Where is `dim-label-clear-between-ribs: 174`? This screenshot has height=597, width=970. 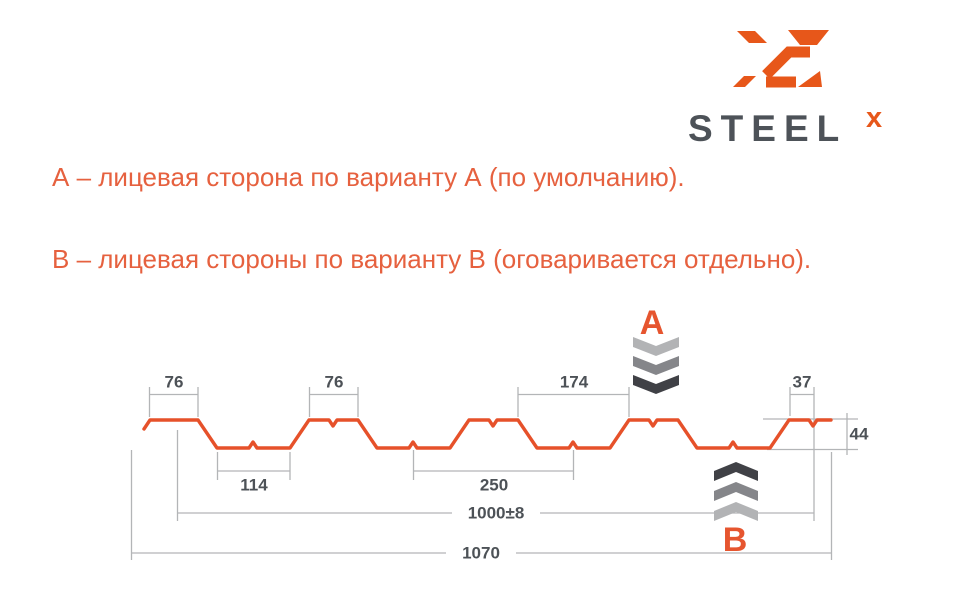
dim-label-clear-between-ribs: 174 is located at coordinates (574, 382).